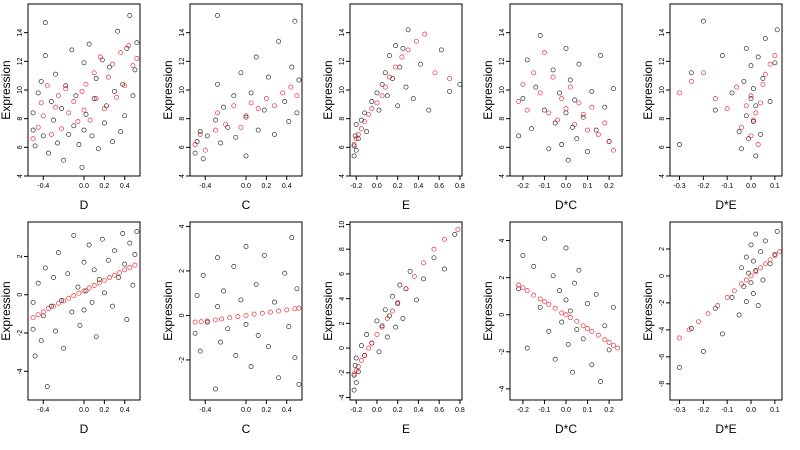  I want to click on y-tick-label: -6, so click(662, 357).